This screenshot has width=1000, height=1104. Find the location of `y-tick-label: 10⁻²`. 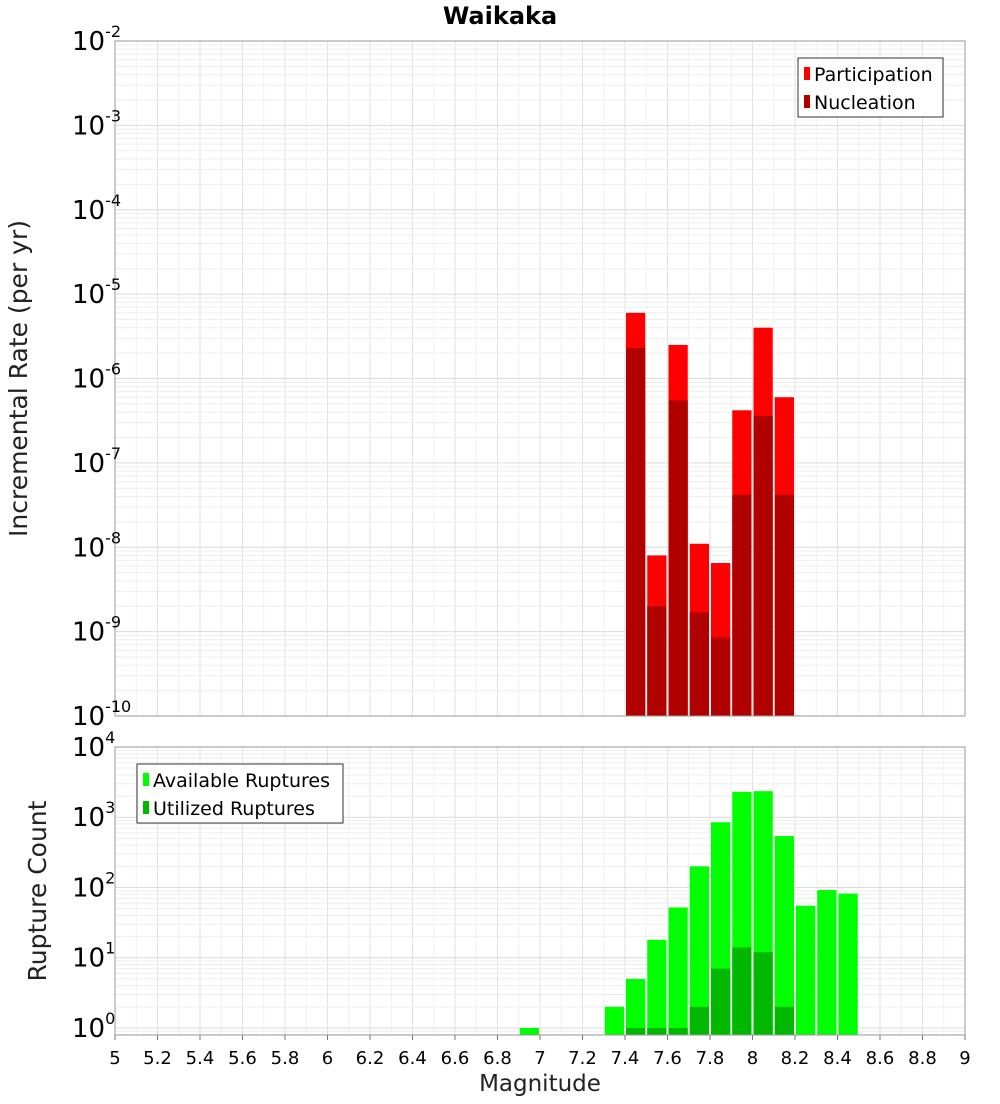

y-tick-label: 10⁻² is located at coordinates (96, 39).